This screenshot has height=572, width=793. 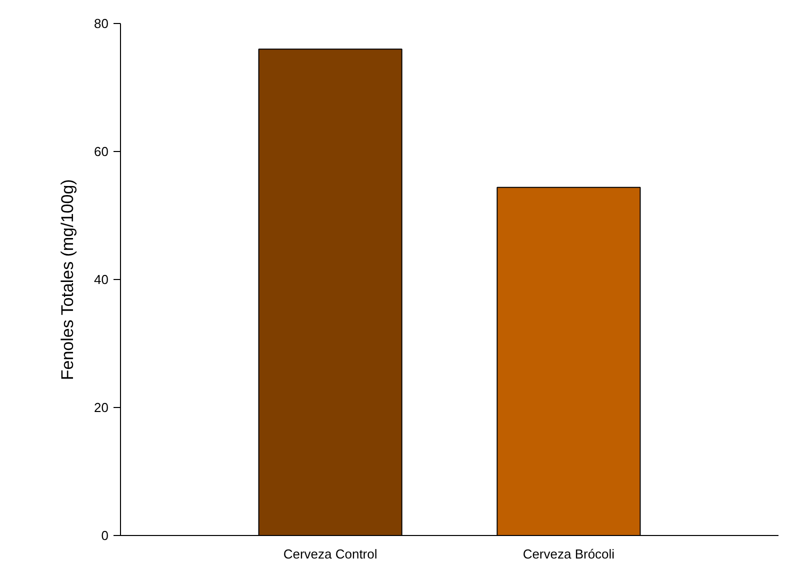 What do you see at coordinates (101, 407) in the screenshot?
I see `y-tick-label: 20` at bounding box center [101, 407].